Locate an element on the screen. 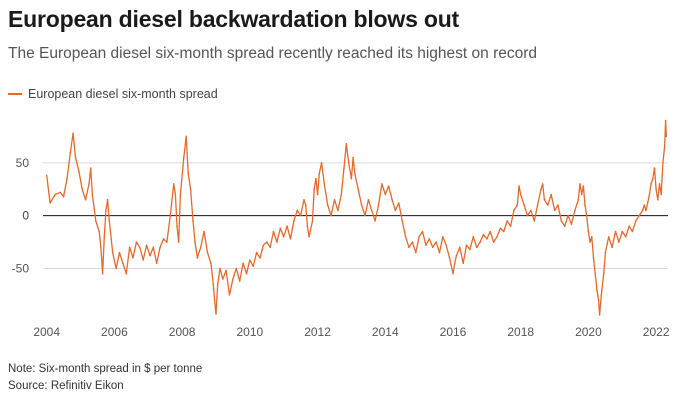  x-tick-label: 2004 is located at coordinates (46, 332).